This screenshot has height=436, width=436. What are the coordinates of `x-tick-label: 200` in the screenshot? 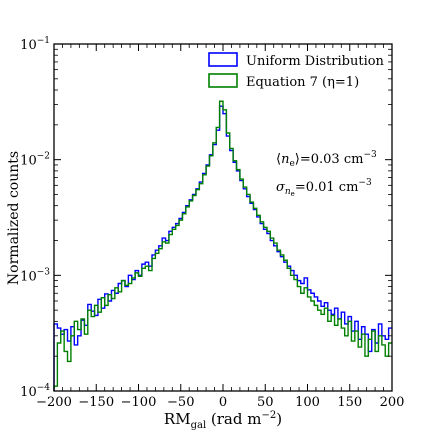 It's located at (392, 402).